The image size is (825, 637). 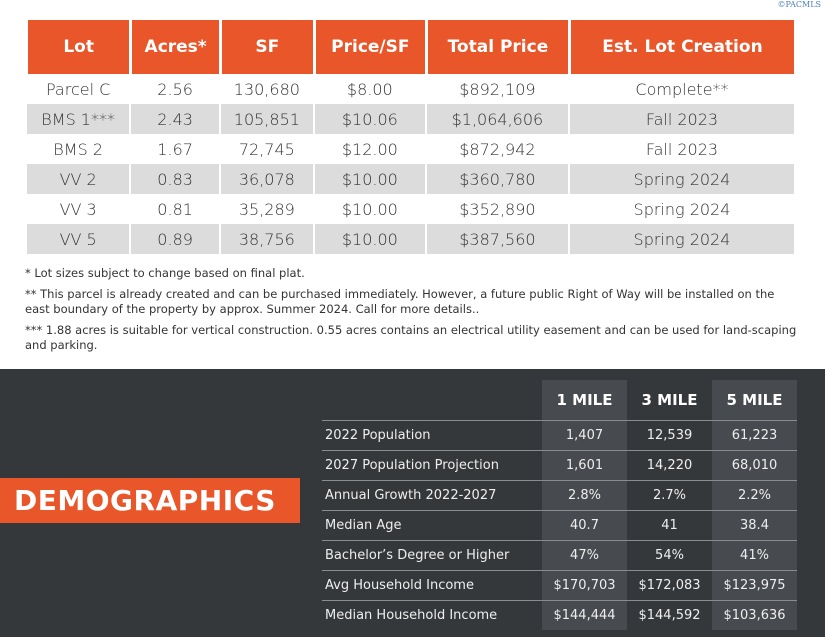 I want to click on radius-header: 5 MILE, so click(x=754, y=400).